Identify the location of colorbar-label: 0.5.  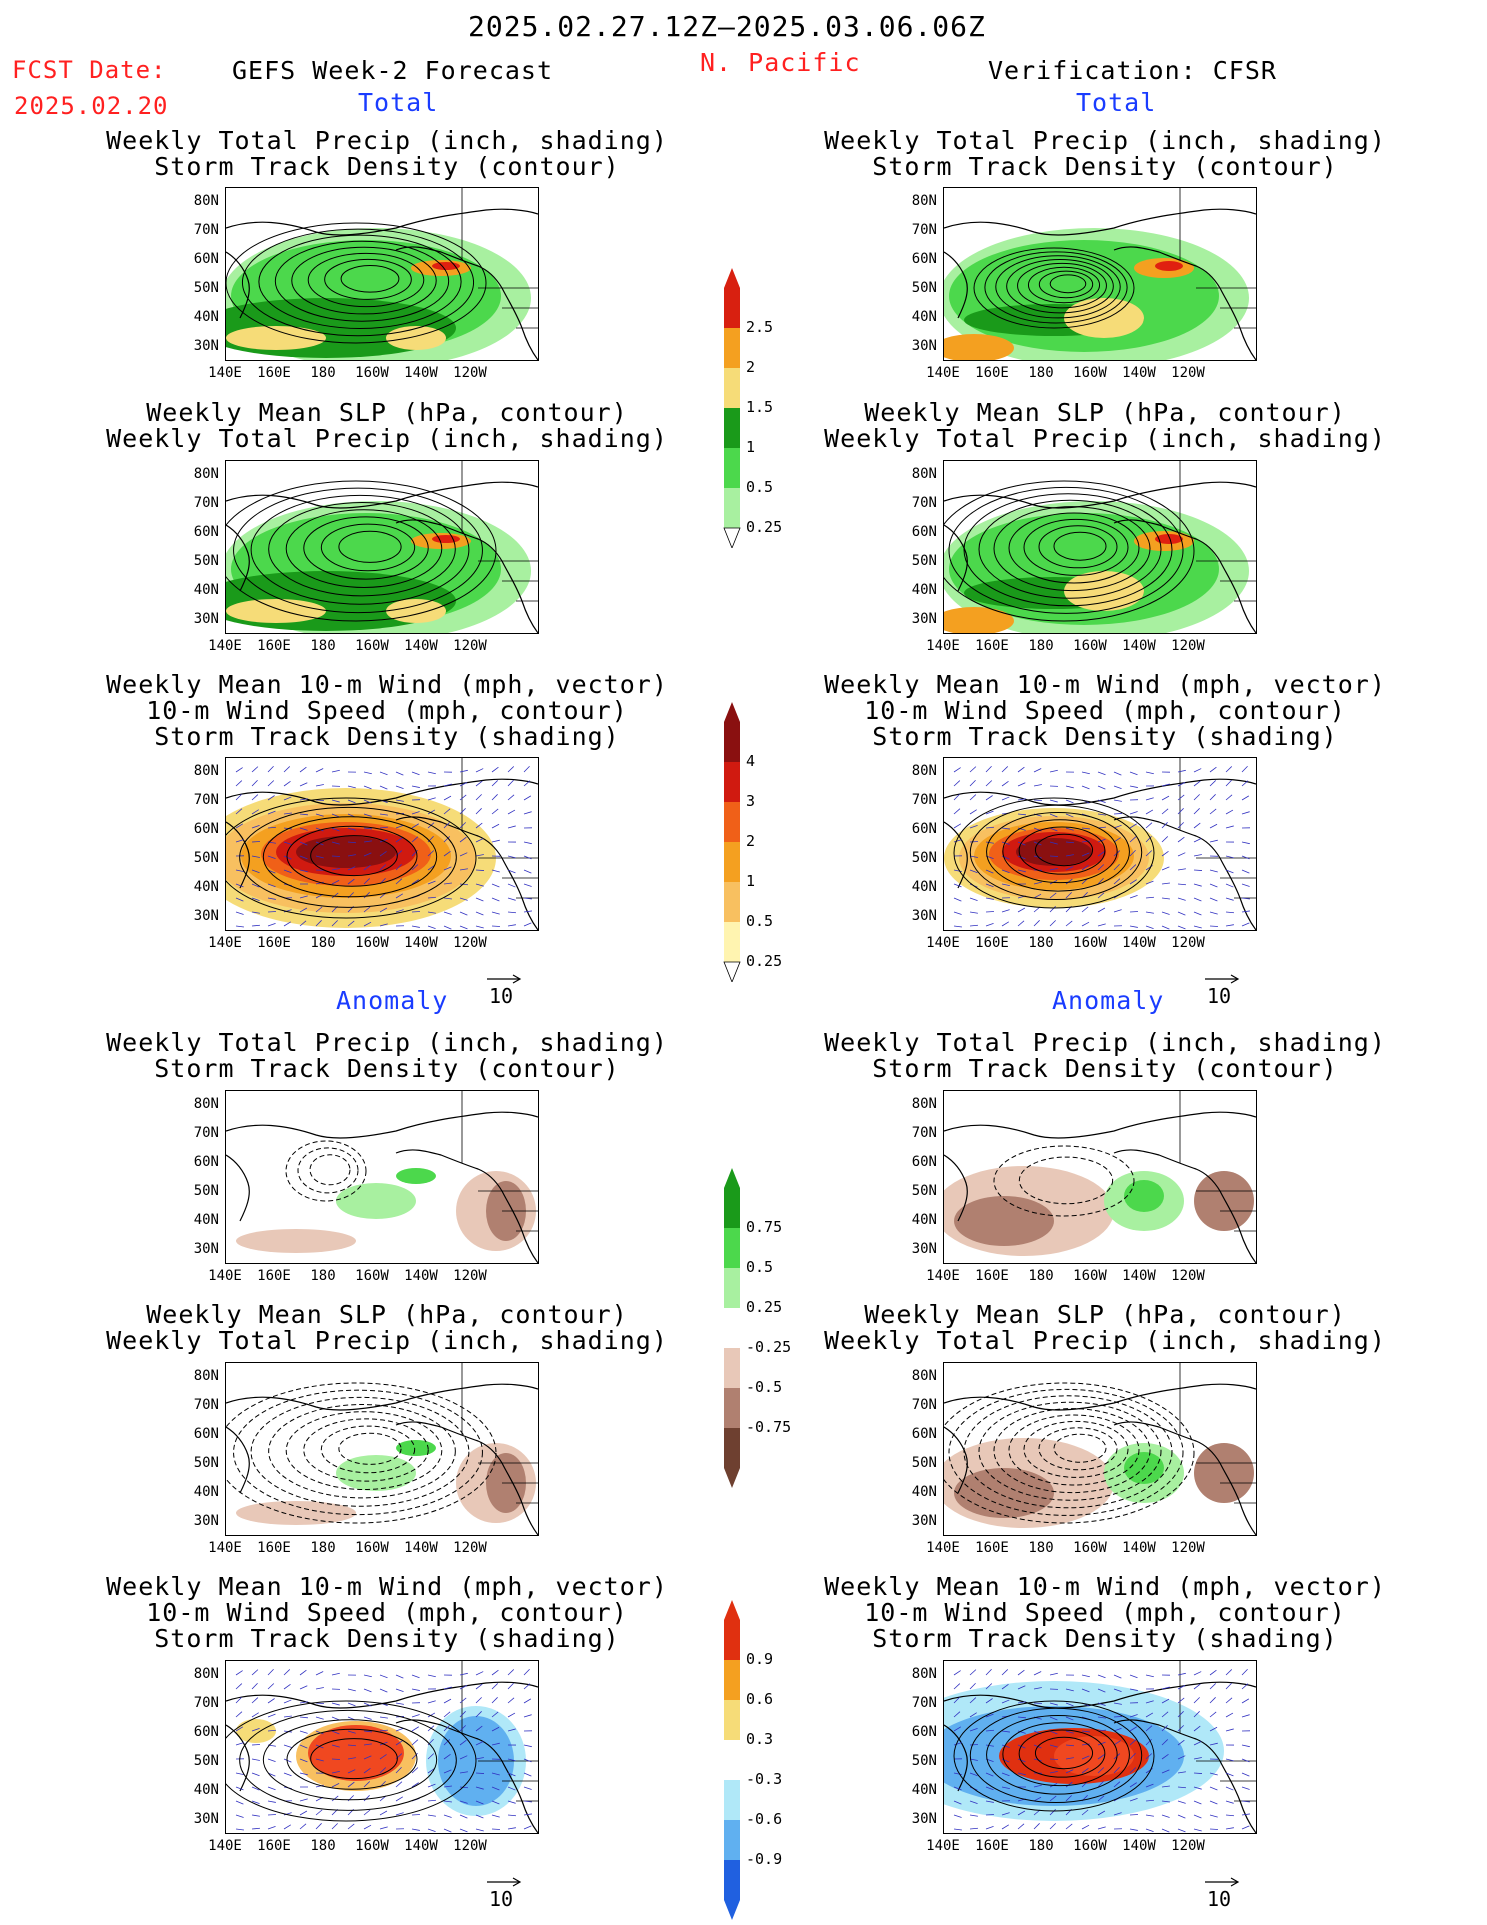
(760, 1267).